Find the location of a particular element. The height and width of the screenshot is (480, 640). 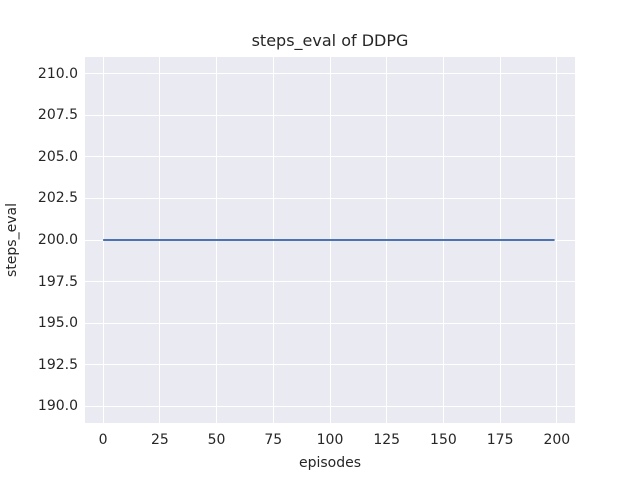

y-tick-label: 210.0 is located at coordinates (57, 73).